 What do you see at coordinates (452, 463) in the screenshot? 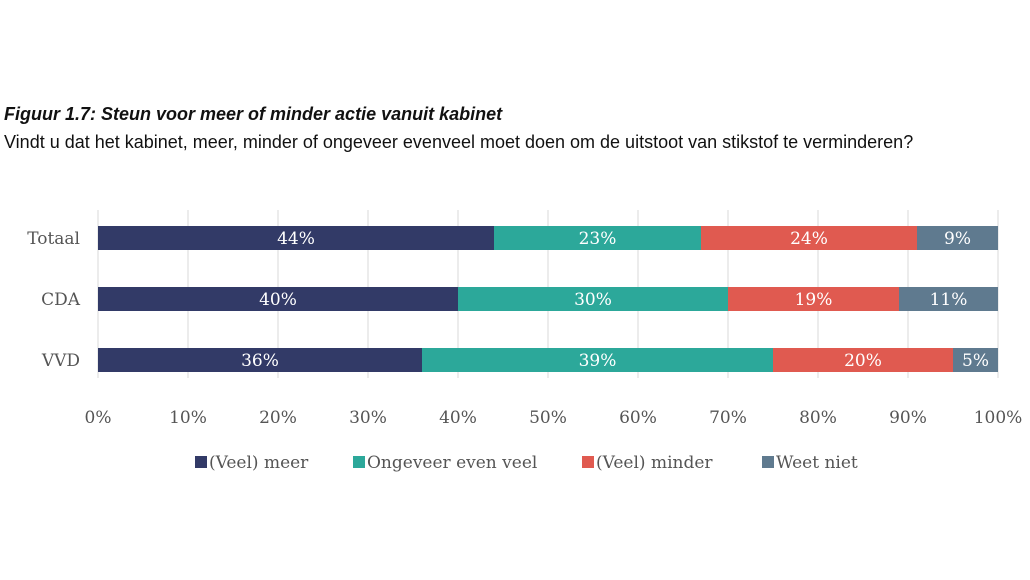
I see `legend-label: Ongeveer even veel` at bounding box center [452, 463].